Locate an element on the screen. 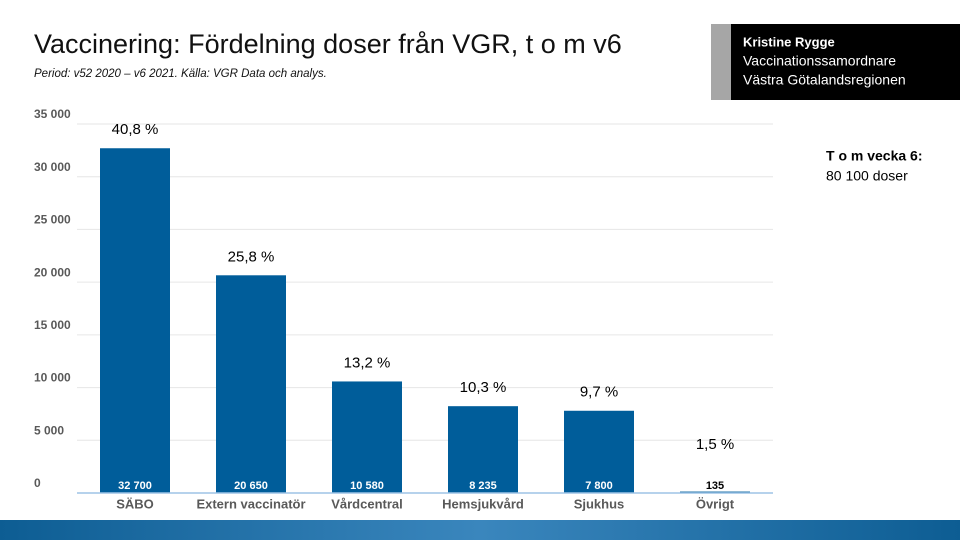  value-label: 135 is located at coordinates (715, 486).